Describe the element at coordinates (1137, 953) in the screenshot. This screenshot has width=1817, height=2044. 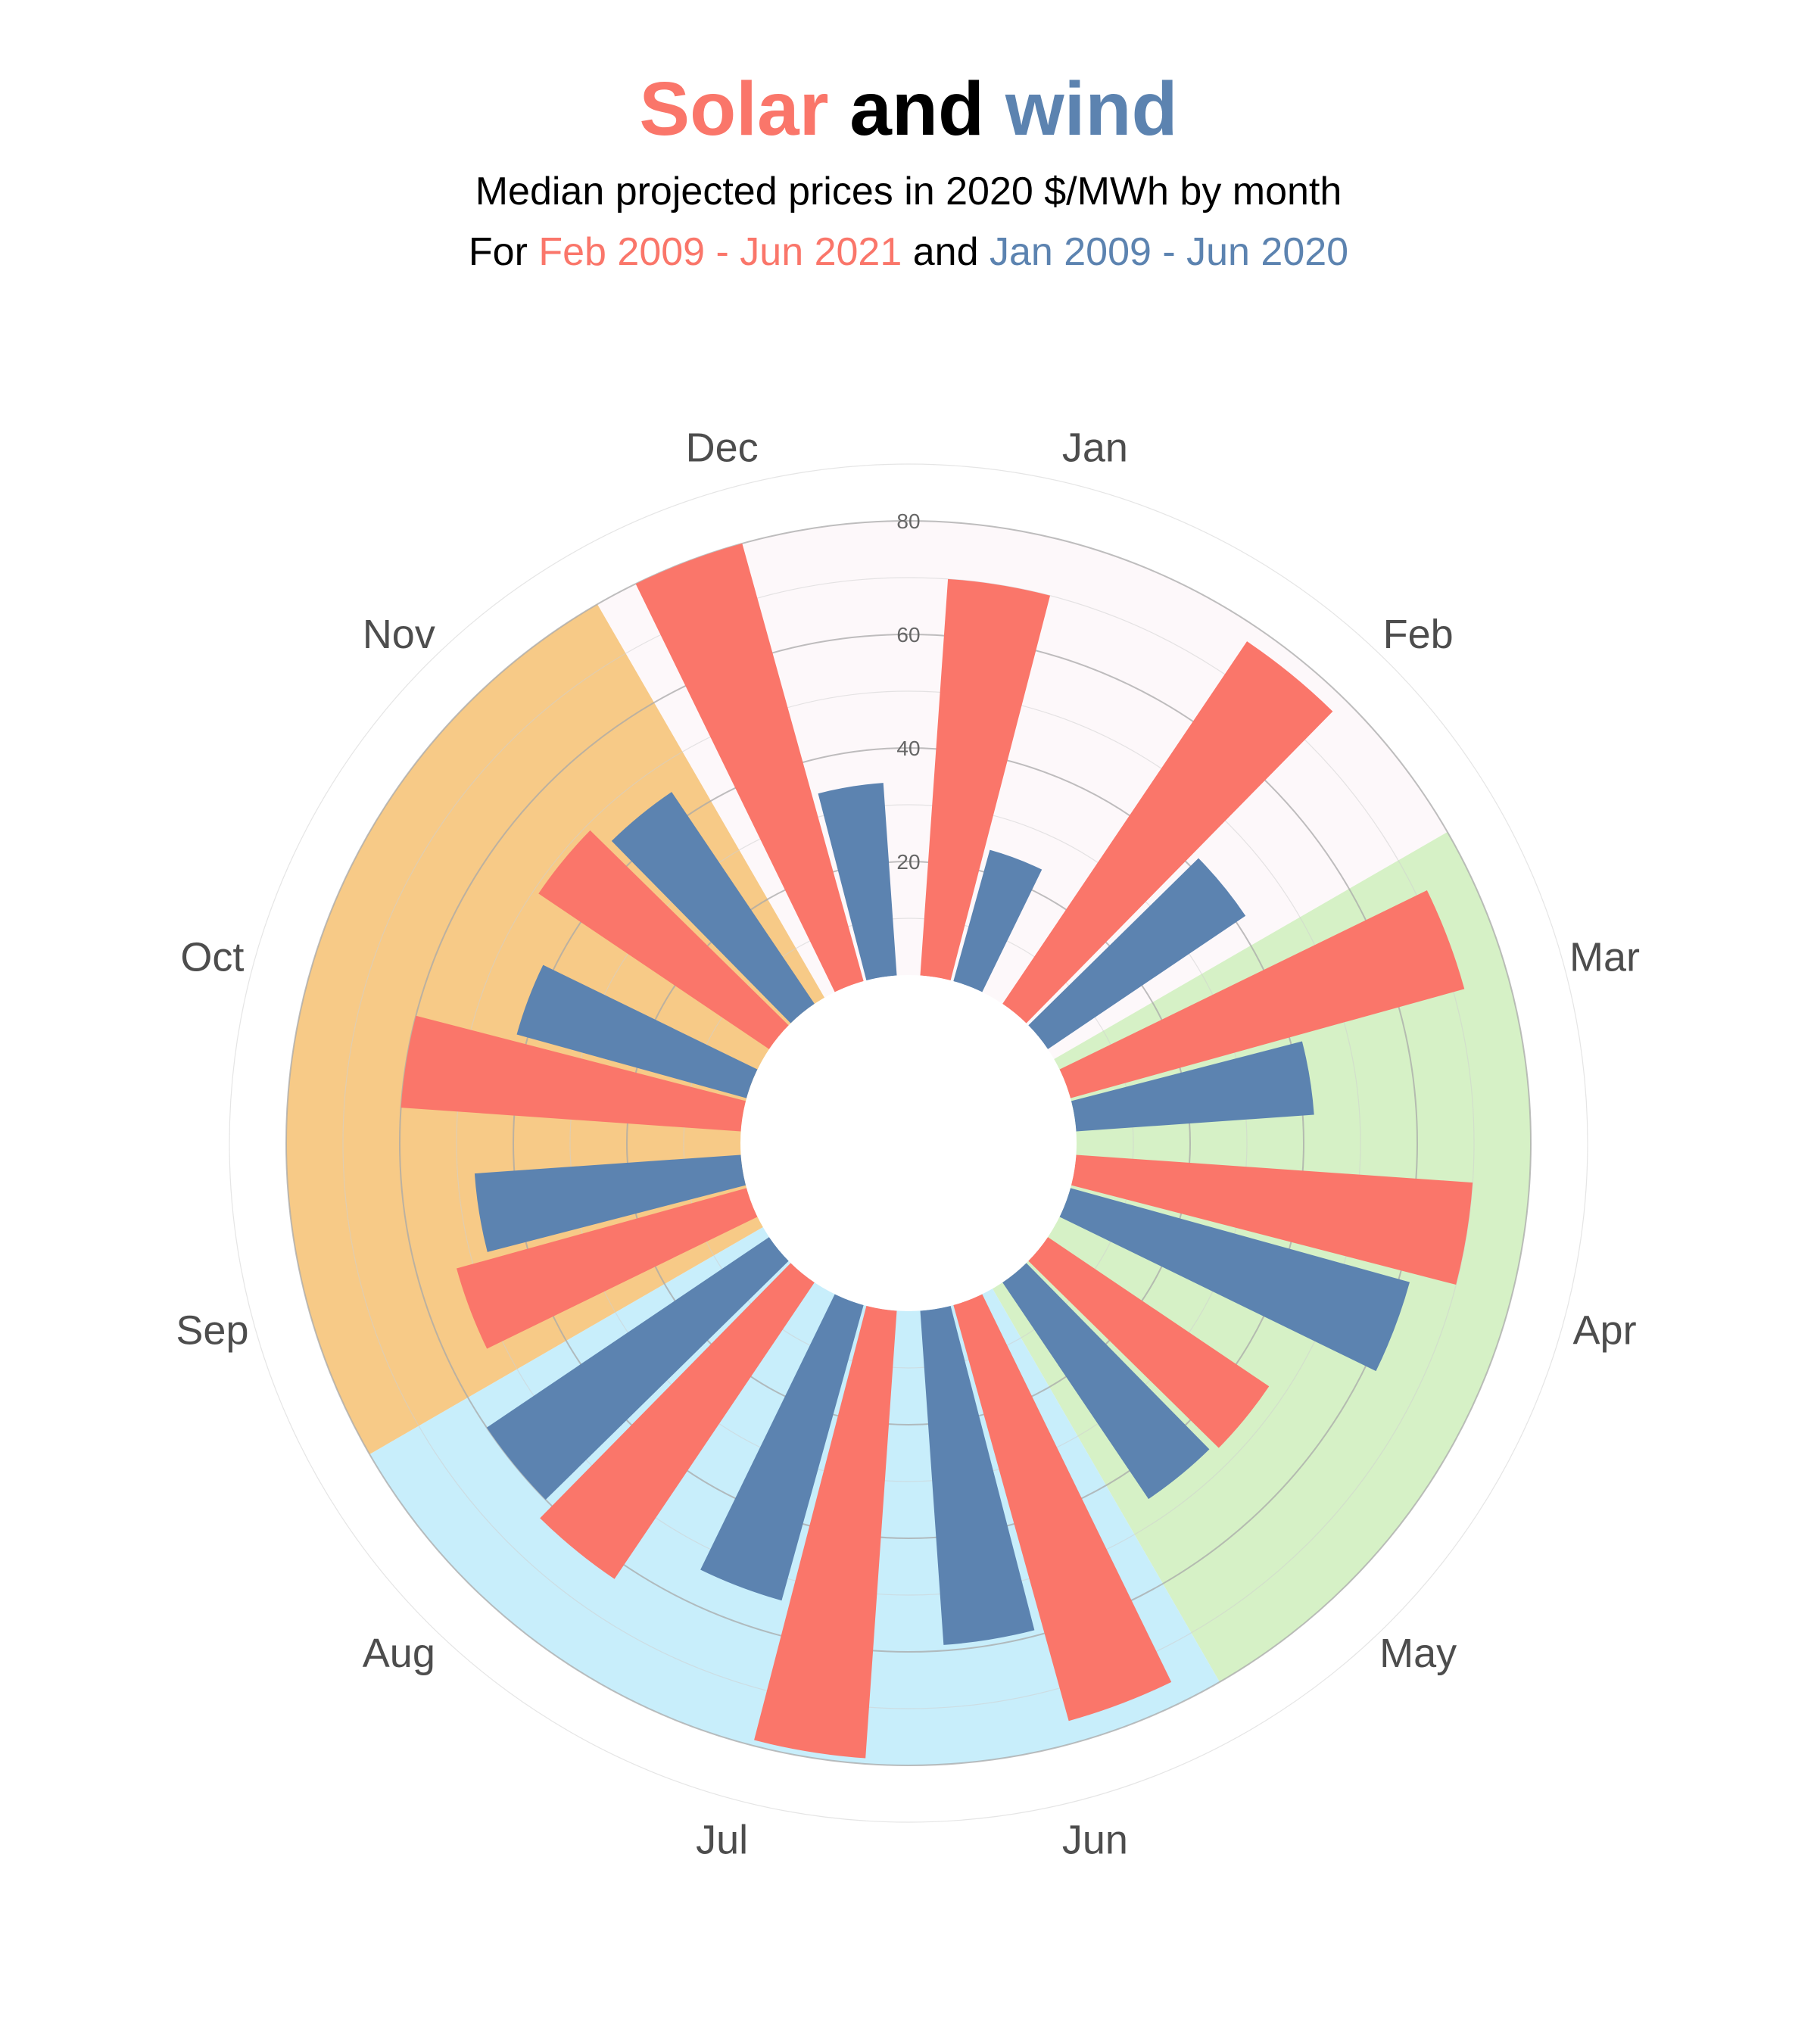
I see `bar-wind-feb` at that location.